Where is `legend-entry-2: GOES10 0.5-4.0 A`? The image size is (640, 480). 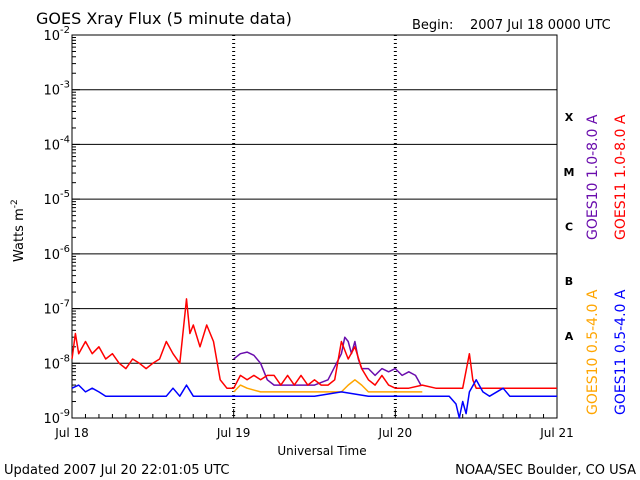
legend-entry-2: GOES10 0.5-4.0 A is located at coordinates (593, 352).